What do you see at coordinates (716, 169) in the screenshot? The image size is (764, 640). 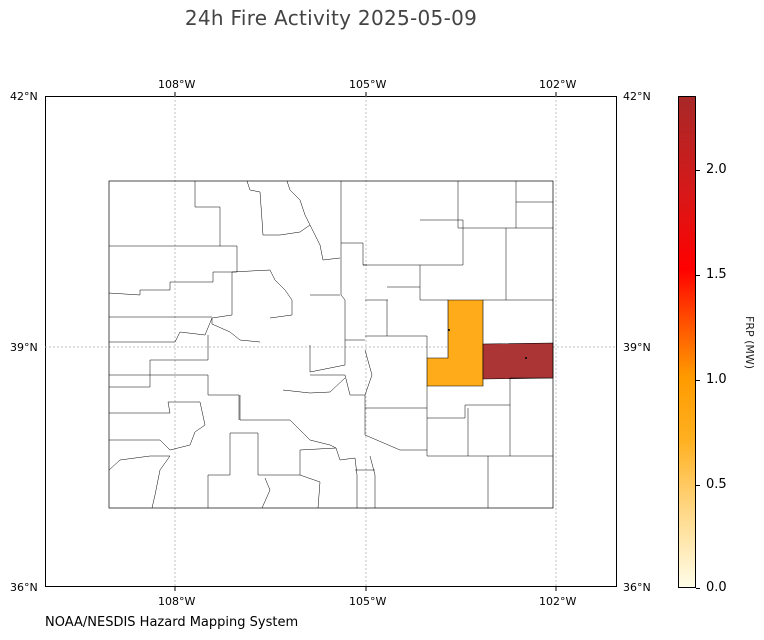 I see `cb-tick-2: 2.0` at bounding box center [716, 169].